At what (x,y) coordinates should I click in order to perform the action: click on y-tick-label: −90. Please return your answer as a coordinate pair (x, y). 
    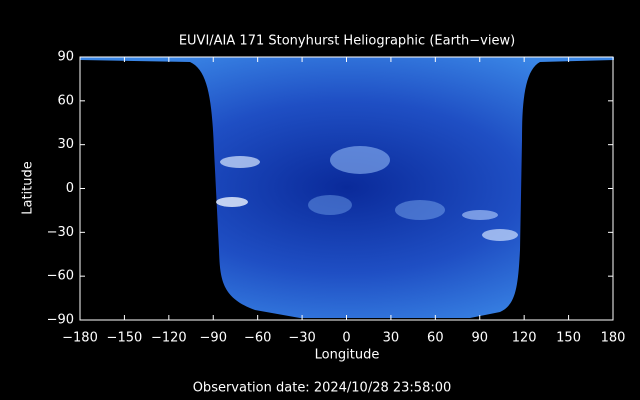
    Looking at the image, I should click on (60, 320).